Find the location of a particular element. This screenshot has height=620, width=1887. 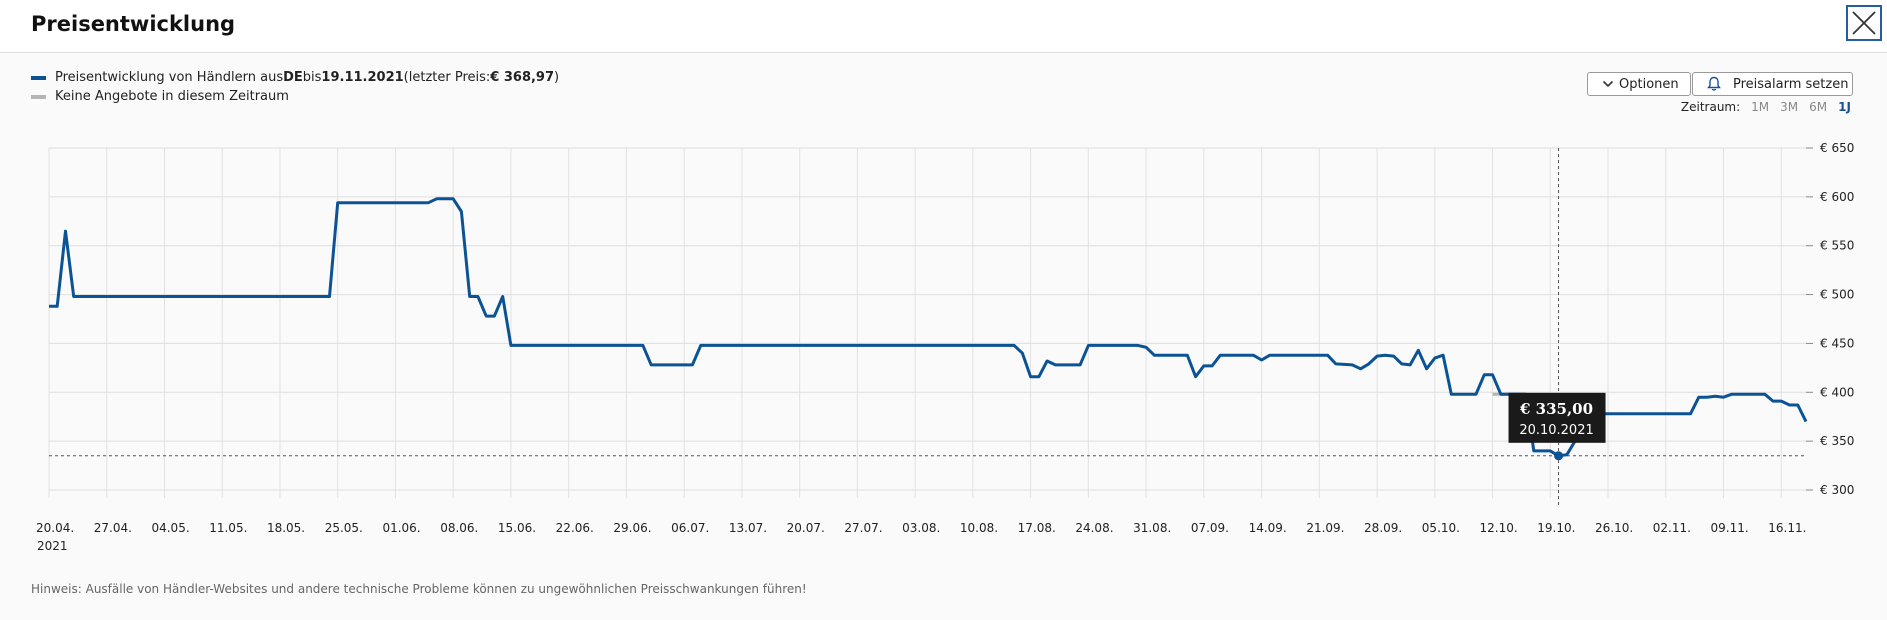

x-tick-label: 31.08. is located at coordinates (1152, 528).